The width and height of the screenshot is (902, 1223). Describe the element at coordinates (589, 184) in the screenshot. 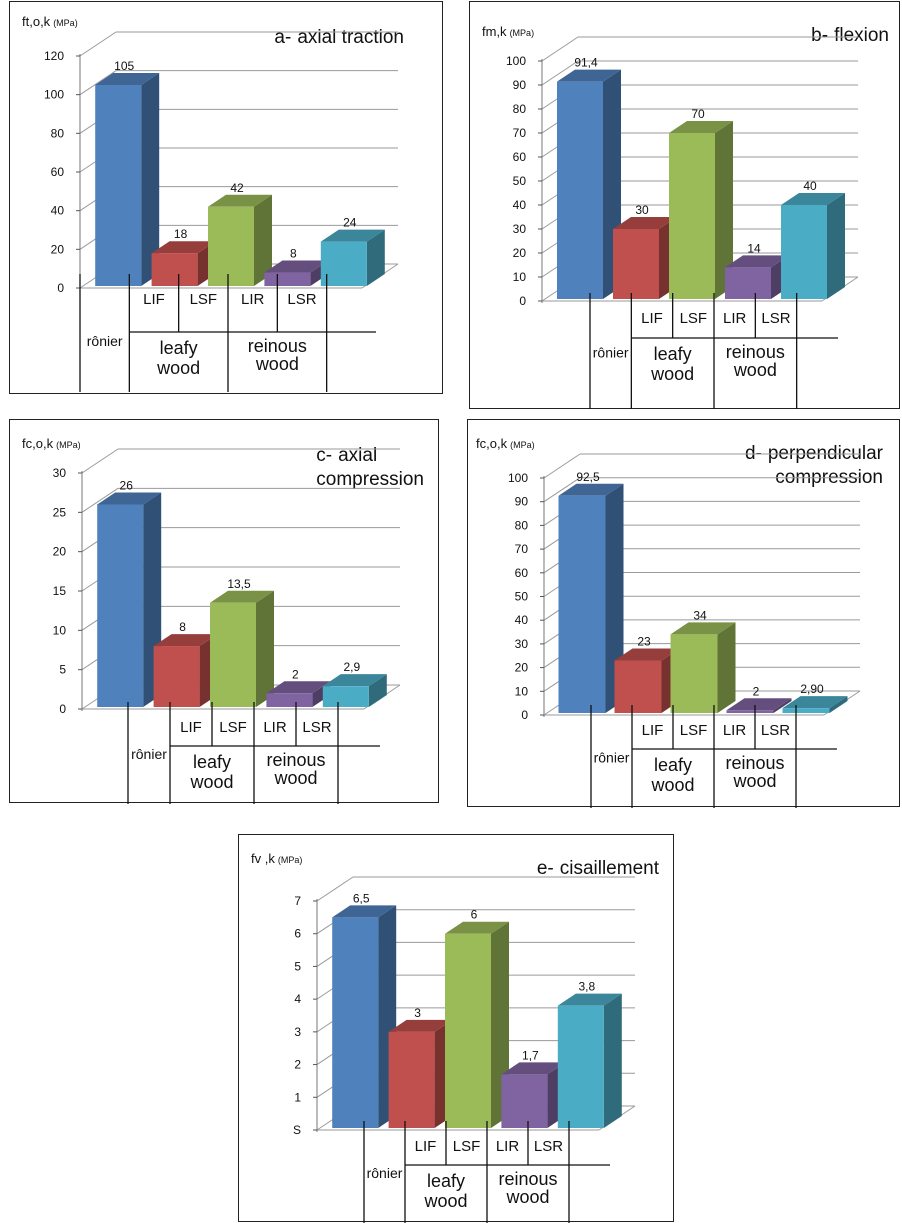

I see `bar-rônier` at that location.